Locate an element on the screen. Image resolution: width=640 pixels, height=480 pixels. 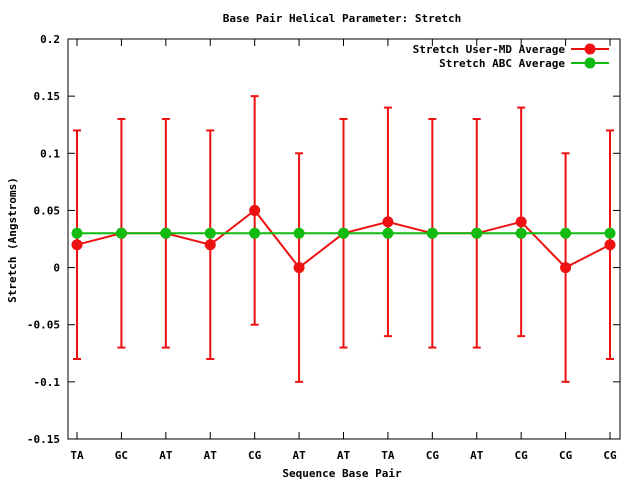
legend-label: Stretch User-MD Average is located at coordinates (489, 49).